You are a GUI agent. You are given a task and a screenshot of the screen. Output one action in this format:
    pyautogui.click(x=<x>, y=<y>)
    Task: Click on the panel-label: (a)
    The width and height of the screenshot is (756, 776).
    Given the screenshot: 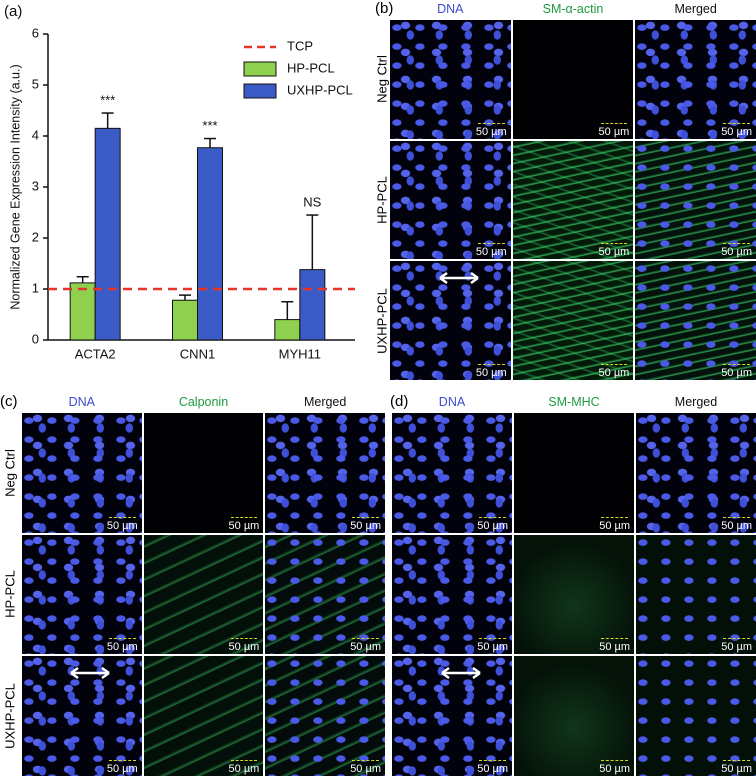 What is the action you would take?
    pyautogui.click(x=13, y=11)
    